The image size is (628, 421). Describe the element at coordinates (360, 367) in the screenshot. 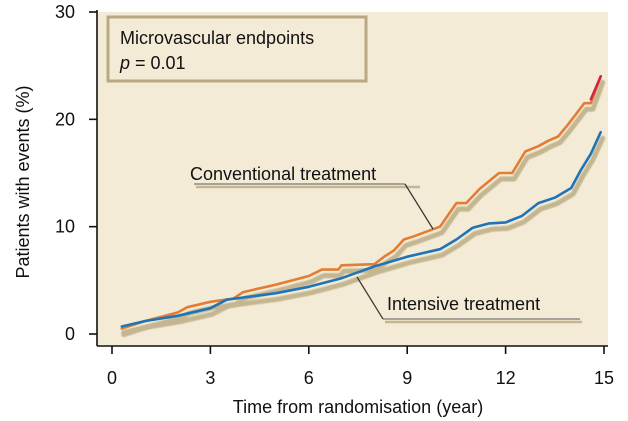

I see `x-axis-ticks: 0 3 6 9 12 15` at that location.